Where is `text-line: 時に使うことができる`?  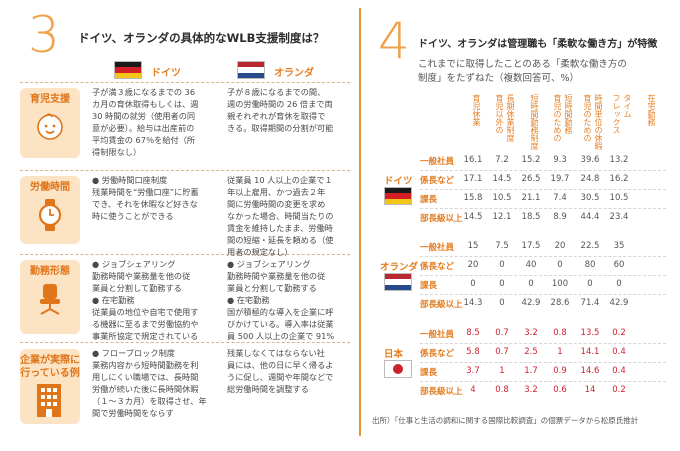 text-line: 時に使うことができる is located at coordinates (133, 216).